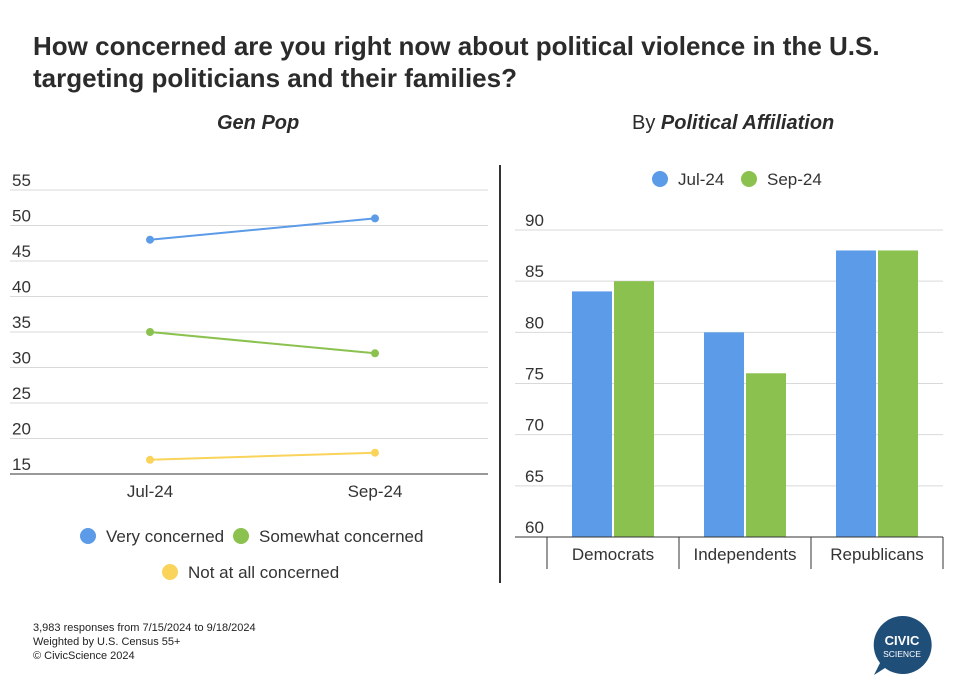  I want to click on civicscience-logo: CIVIC SCIENCE, so click(902, 645).